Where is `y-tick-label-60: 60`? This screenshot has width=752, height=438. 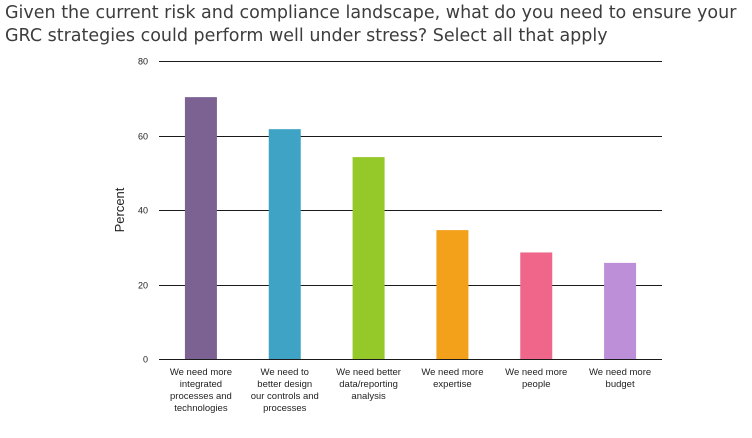
y-tick-label-60: 60 is located at coordinates (143, 137).